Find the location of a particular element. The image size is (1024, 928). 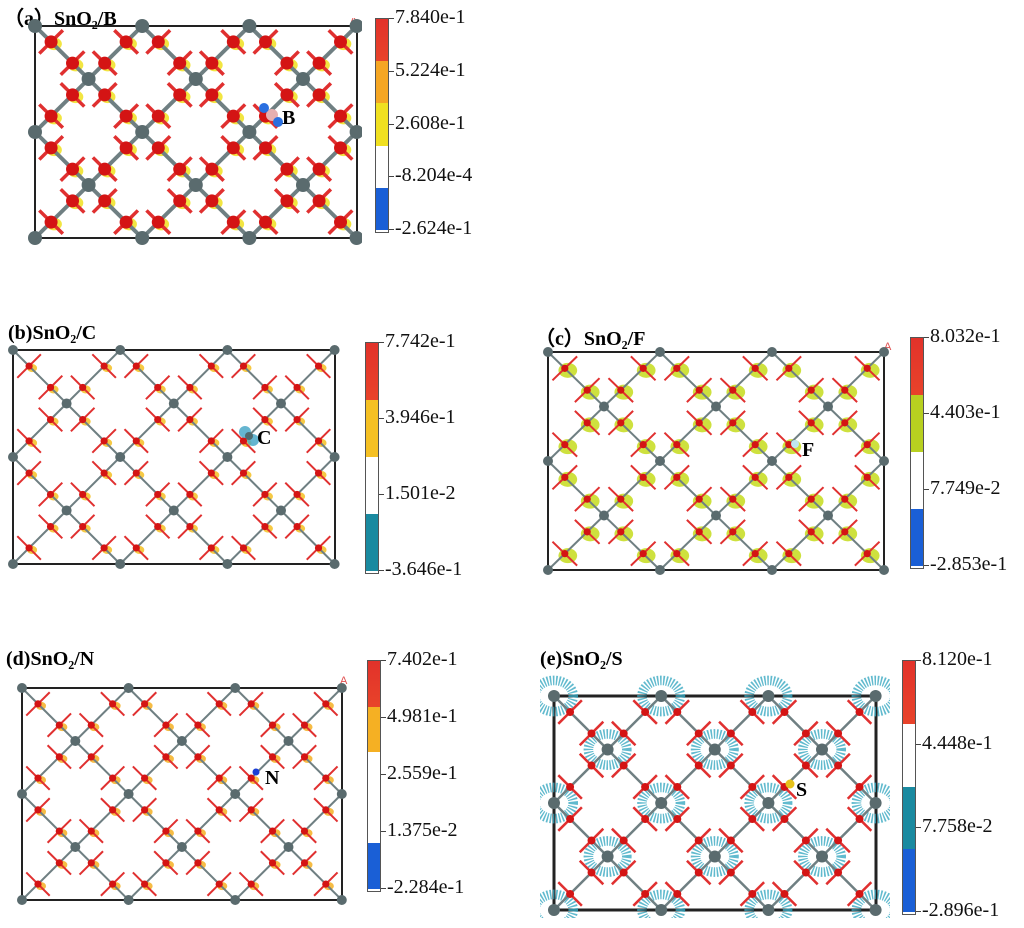

corner-mark: A is located at coordinates (344, 681).